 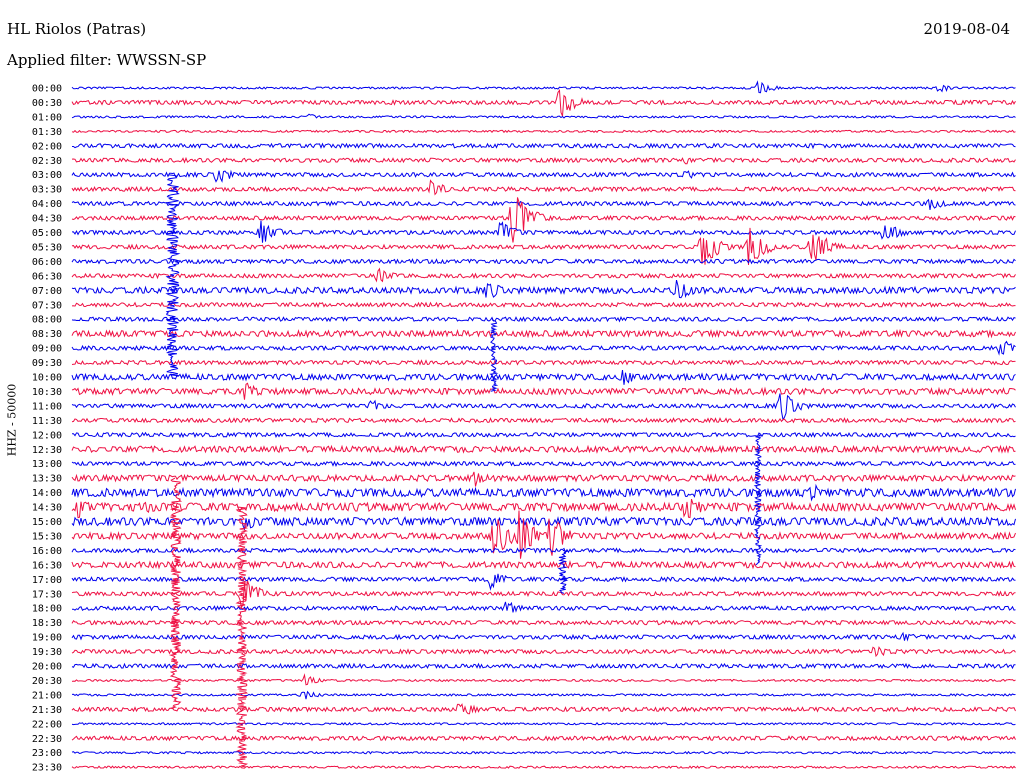 I want to click on row-time-label: 19:00, so click(x=47, y=638).